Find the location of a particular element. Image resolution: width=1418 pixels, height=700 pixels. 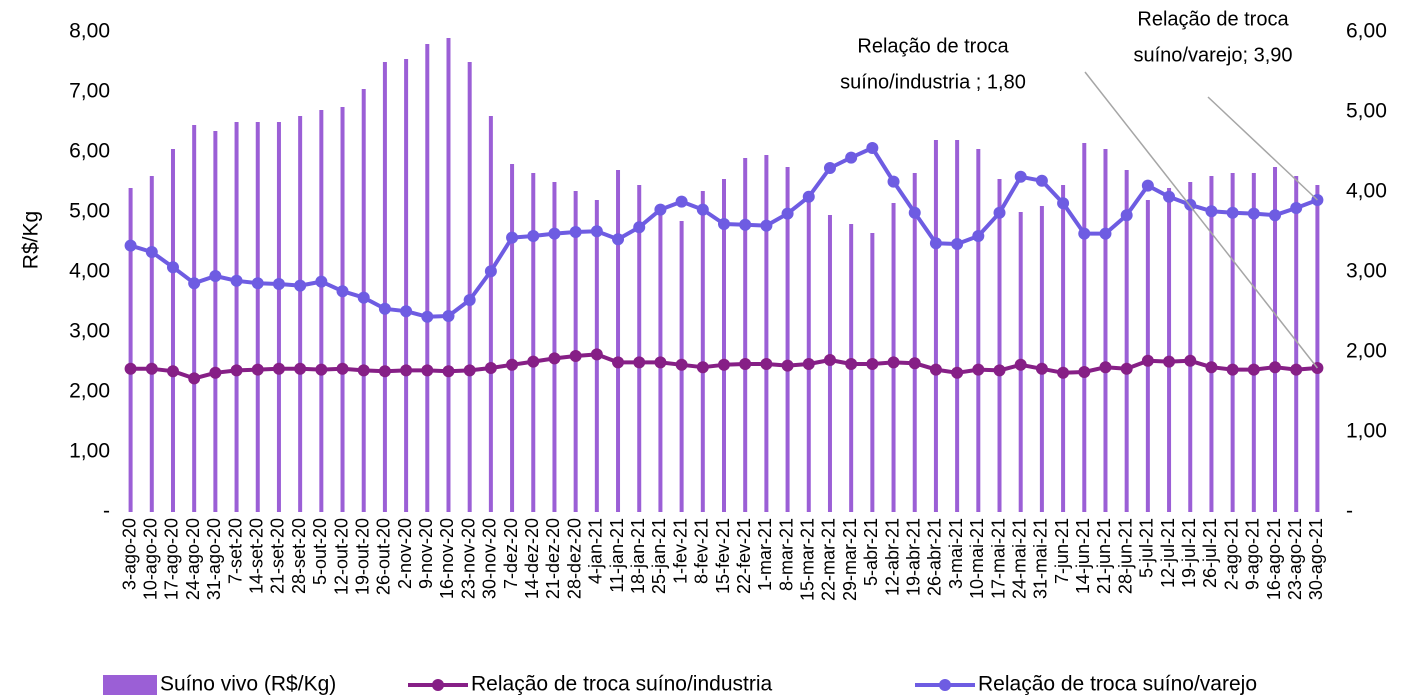

x-tick-label: 16-nov-20 is located at coordinates (447, 558).